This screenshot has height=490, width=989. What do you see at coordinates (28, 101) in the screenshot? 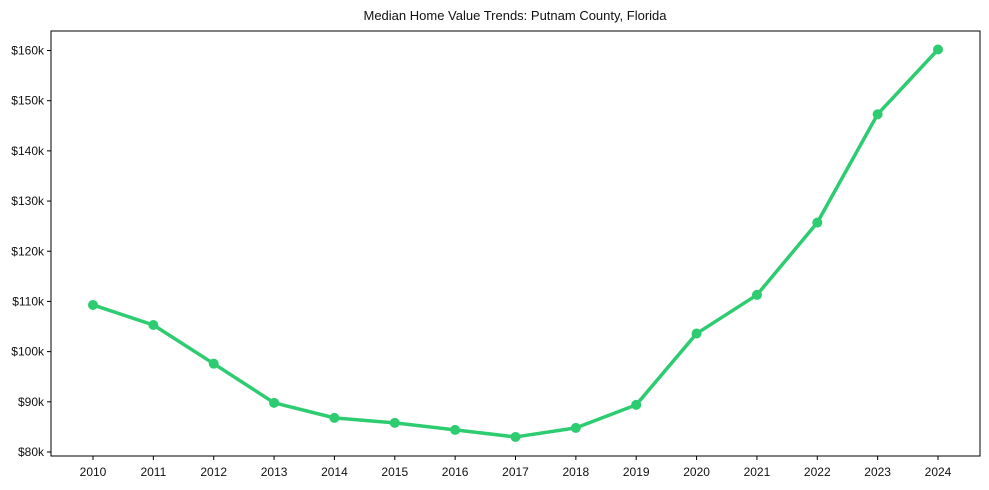
I see `y-tick-label: $150k` at bounding box center [28, 101].